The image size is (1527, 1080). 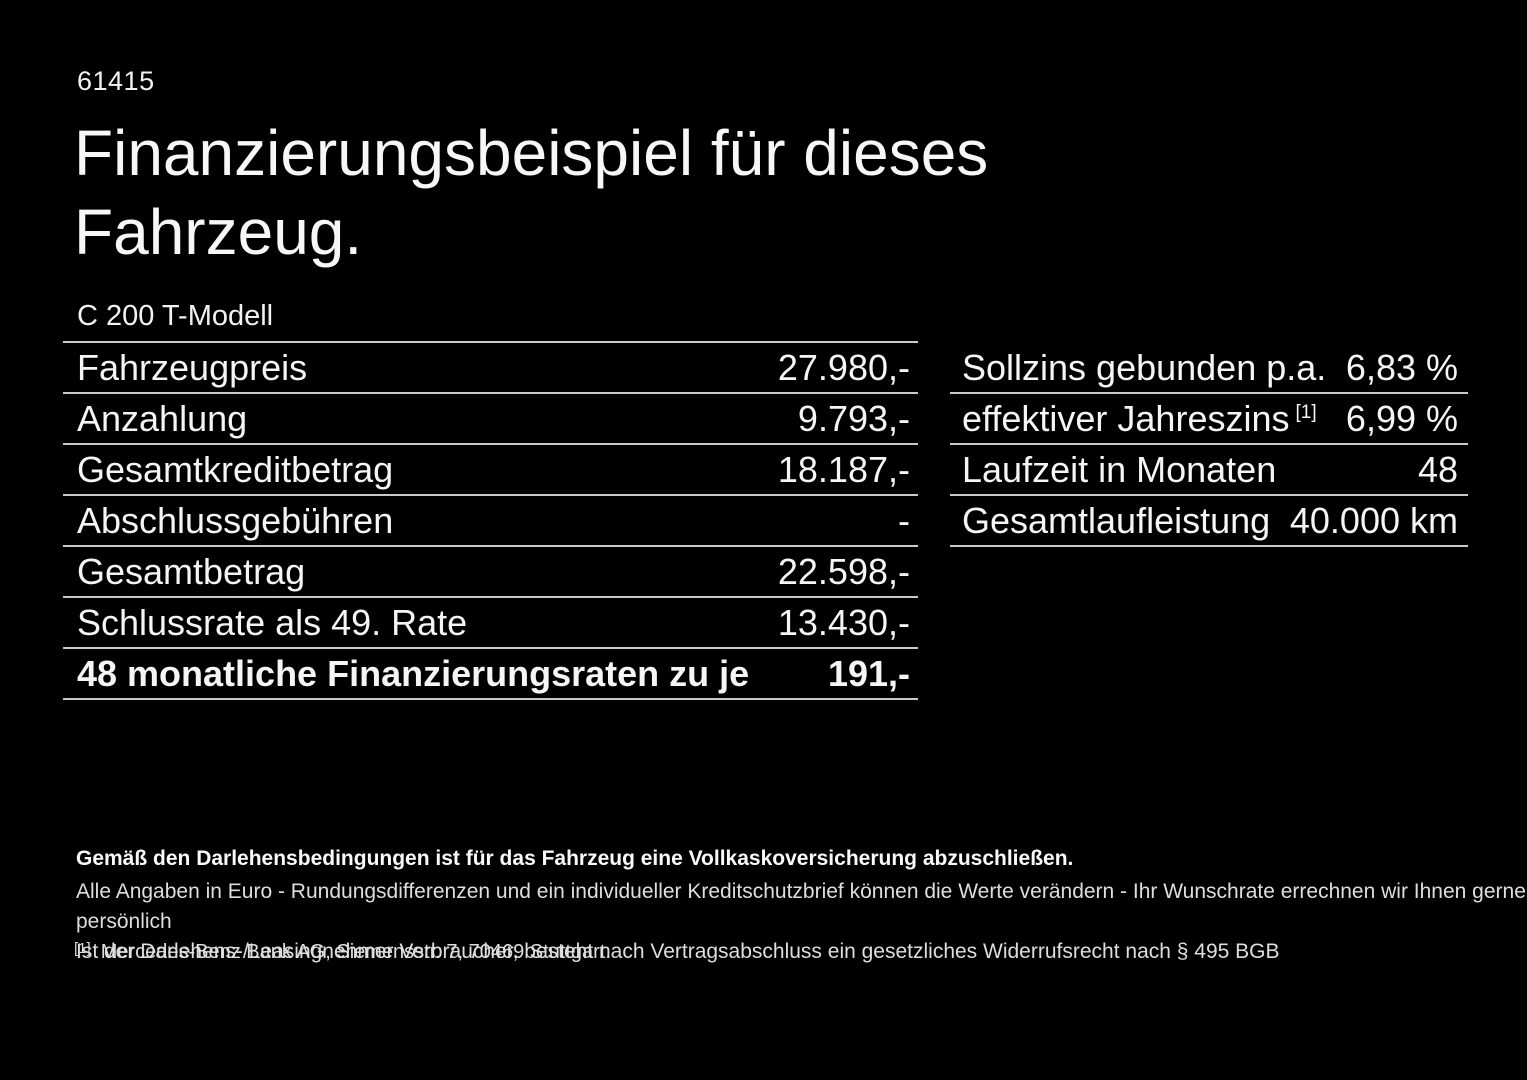 What do you see at coordinates (843, 469) in the screenshot?
I see `row-value: 18.187,-` at bounding box center [843, 469].